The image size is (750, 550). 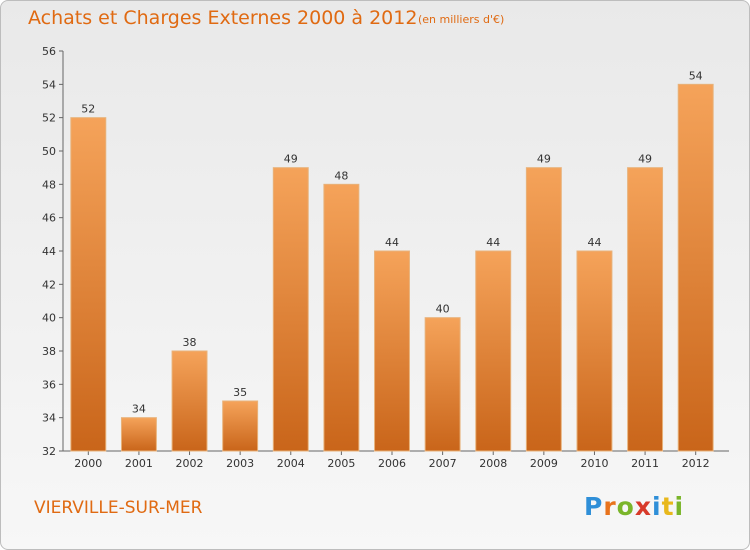 I want to click on y-tick-label: 34, so click(x=49, y=418).